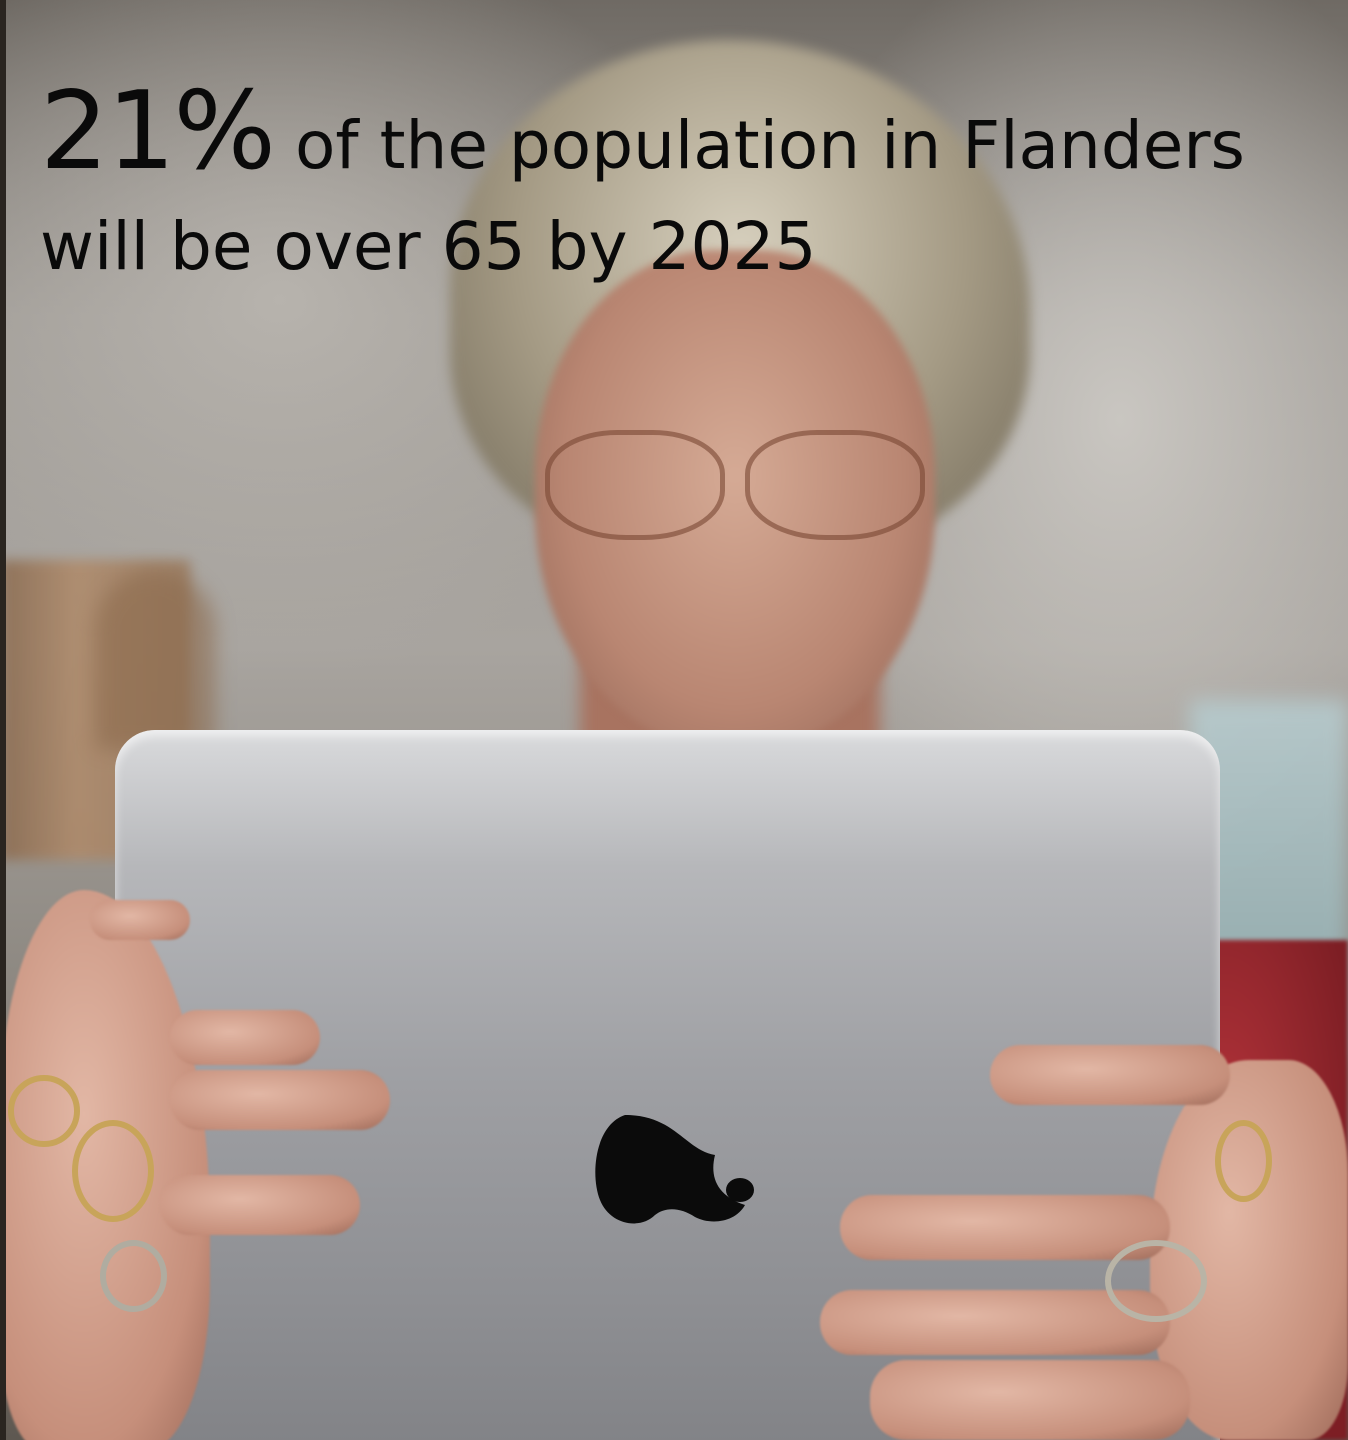  What do you see at coordinates (759, 145) in the screenshot?
I see `caption-line-1-text: of the population in Flanders` at bounding box center [759, 145].